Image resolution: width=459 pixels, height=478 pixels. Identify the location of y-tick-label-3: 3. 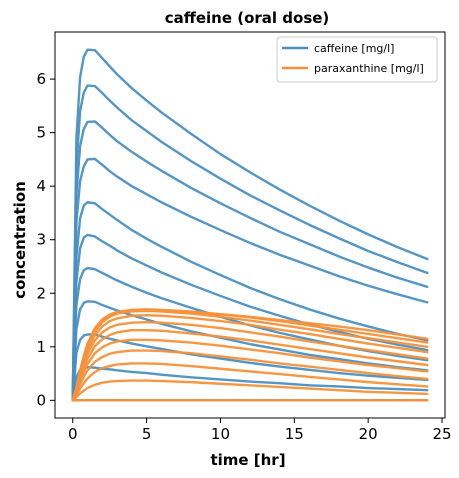
(41, 240).